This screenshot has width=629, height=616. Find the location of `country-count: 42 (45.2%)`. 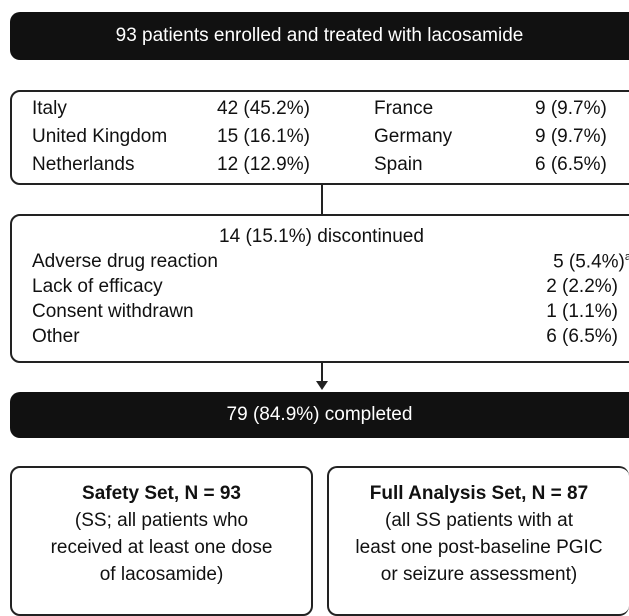

country-count: 42 (45.2%) is located at coordinates (263, 108).